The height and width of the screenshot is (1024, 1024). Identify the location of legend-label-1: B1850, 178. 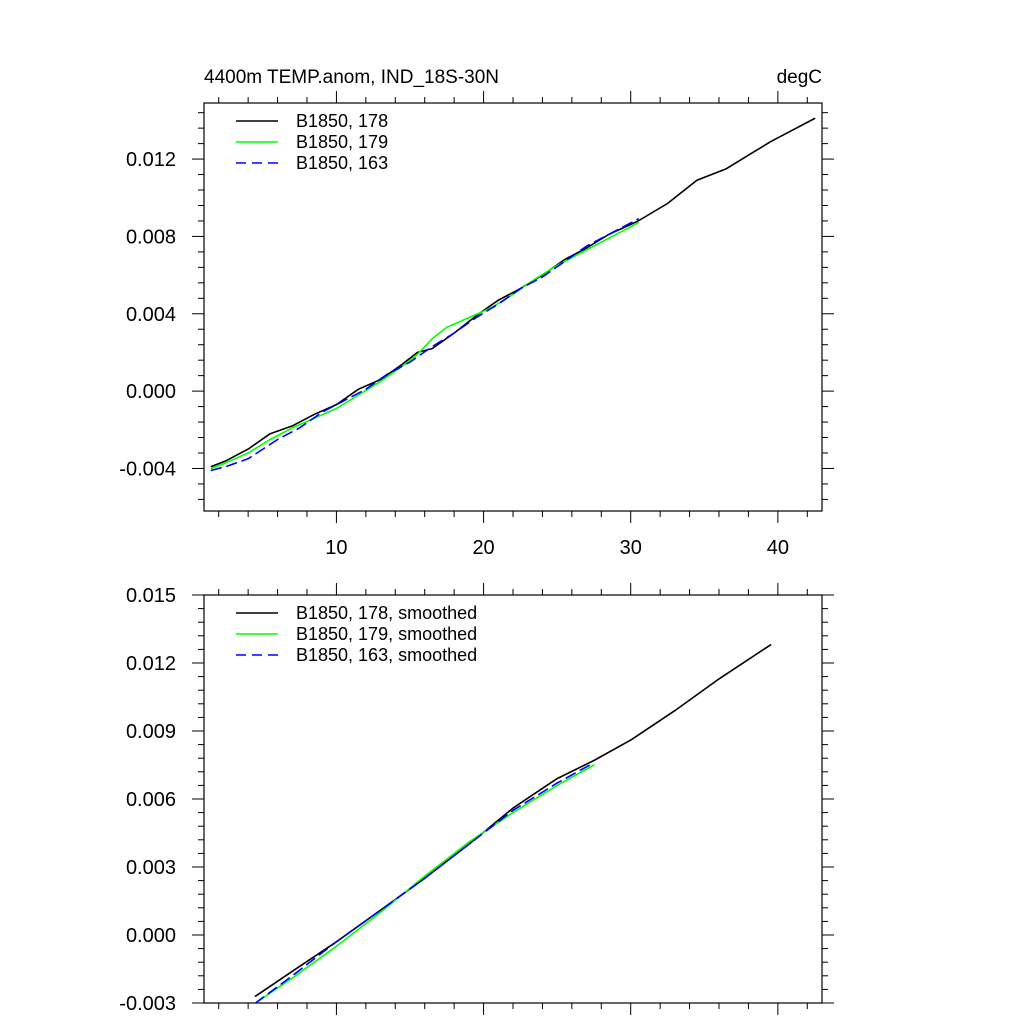
(342, 121).